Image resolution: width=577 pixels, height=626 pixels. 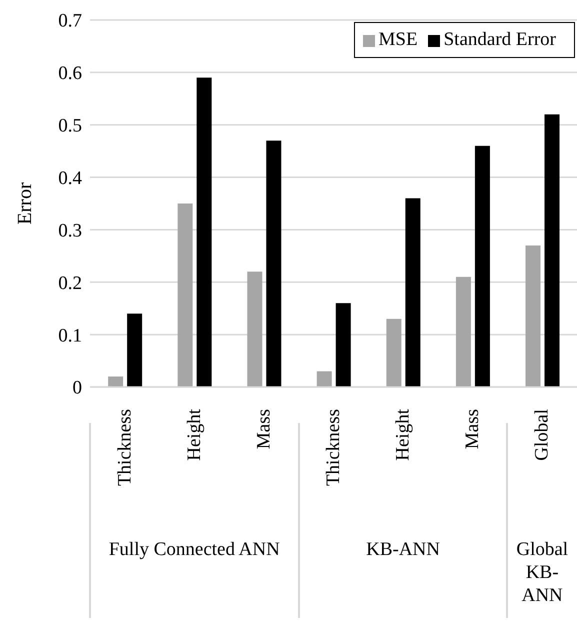 What do you see at coordinates (398, 39) in the screenshot?
I see `legend-label: MSE` at bounding box center [398, 39].